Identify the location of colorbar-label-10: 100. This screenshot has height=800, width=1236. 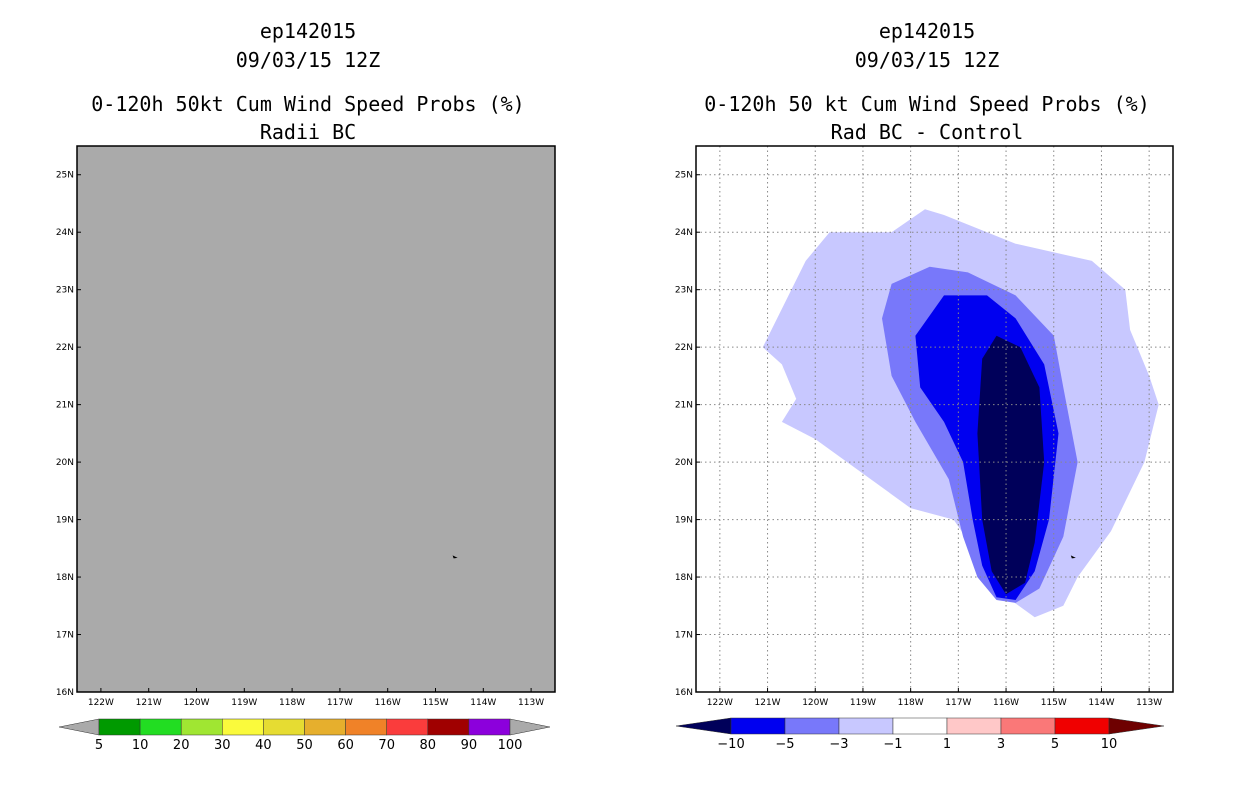
(510, 745).